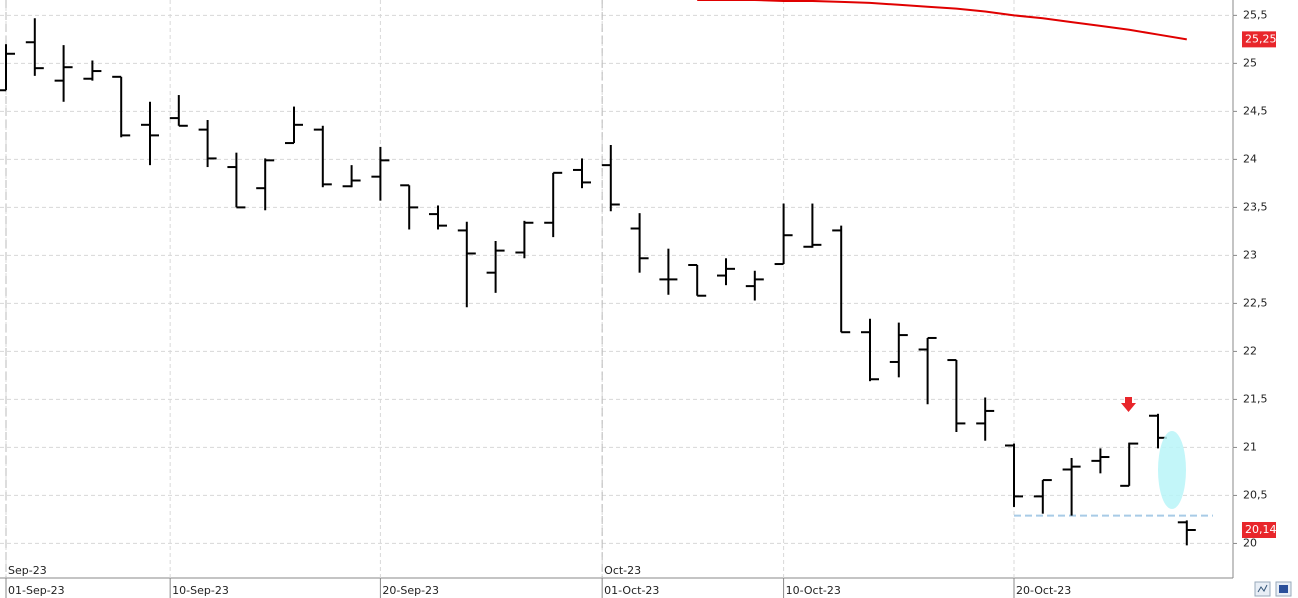  Describe the element at coordinates (36, 590) in the screenshot. I see `x-tick-label: 01-Sep-23` at that location.